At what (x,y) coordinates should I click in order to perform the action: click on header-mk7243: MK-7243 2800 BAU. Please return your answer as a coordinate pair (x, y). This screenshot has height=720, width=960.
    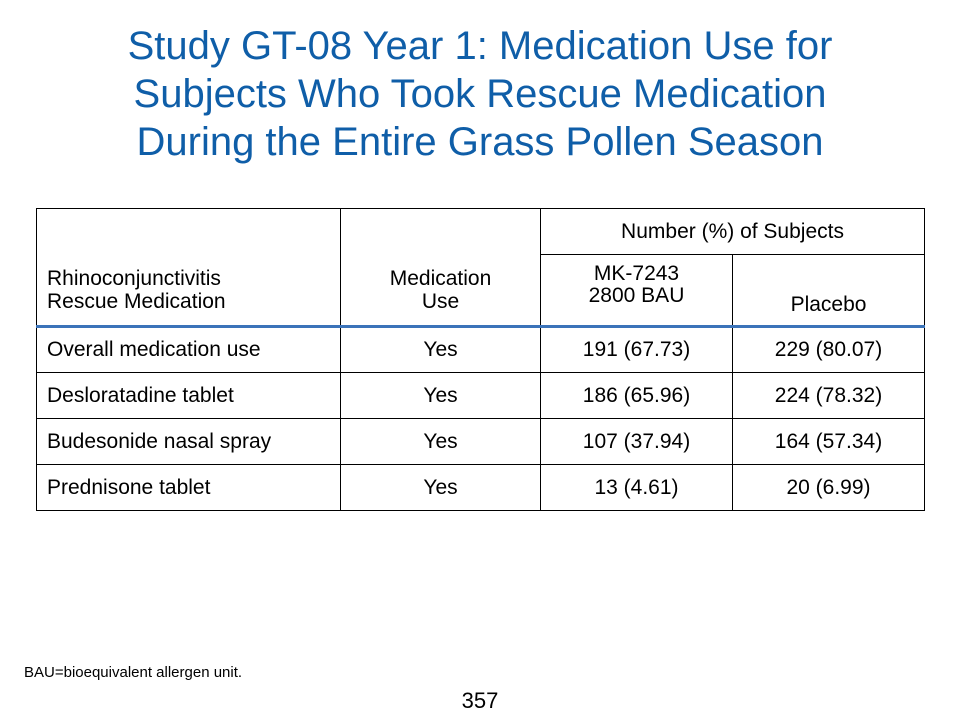
    Looking at the image, I should click on (636, 291).